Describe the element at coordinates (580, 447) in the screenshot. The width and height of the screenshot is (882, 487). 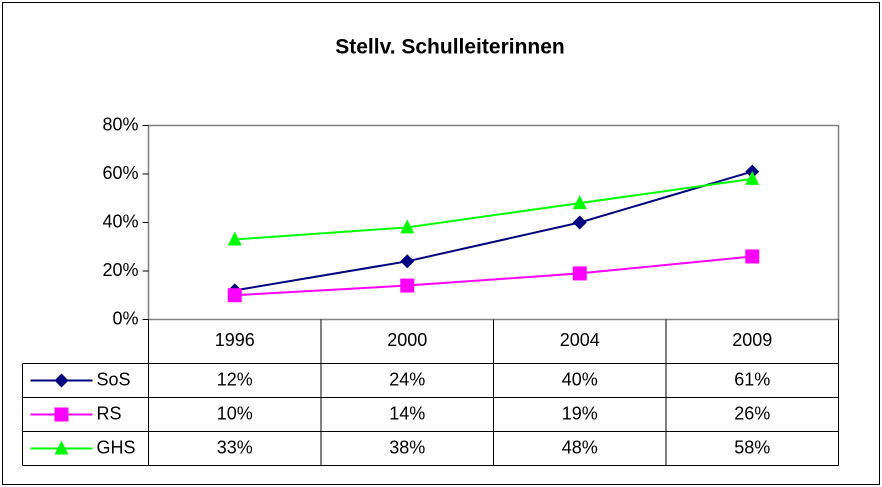
I see `table-value: 48%` at that location.